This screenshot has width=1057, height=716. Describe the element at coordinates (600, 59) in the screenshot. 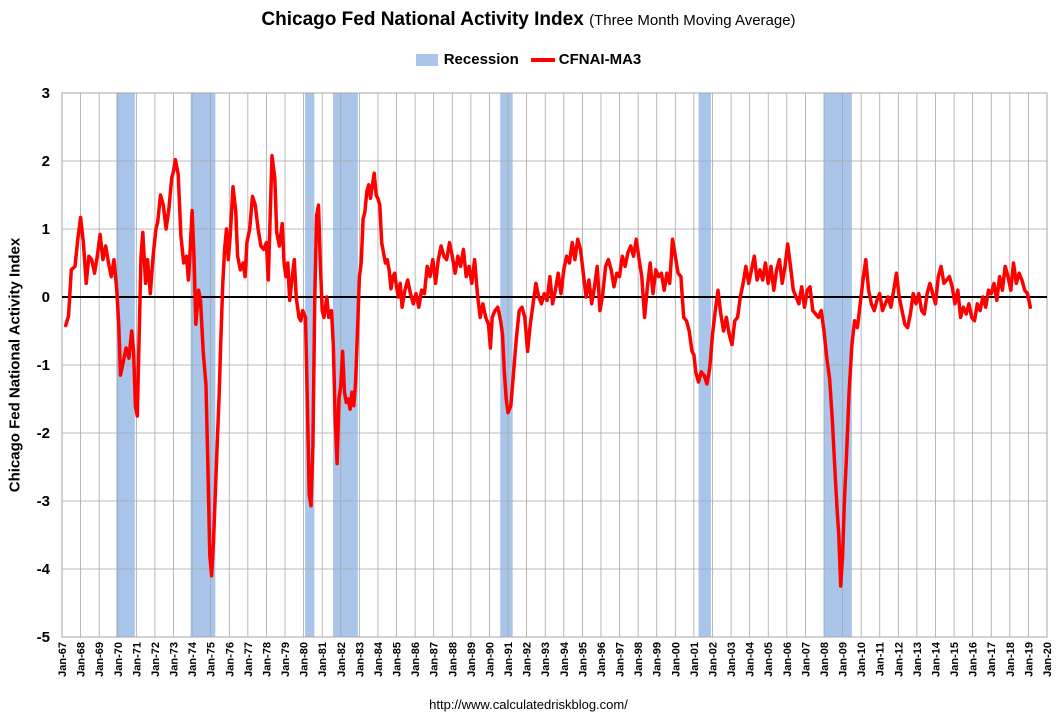

I see `legend-label-cfnai: CFNAI-MA3` at that location.